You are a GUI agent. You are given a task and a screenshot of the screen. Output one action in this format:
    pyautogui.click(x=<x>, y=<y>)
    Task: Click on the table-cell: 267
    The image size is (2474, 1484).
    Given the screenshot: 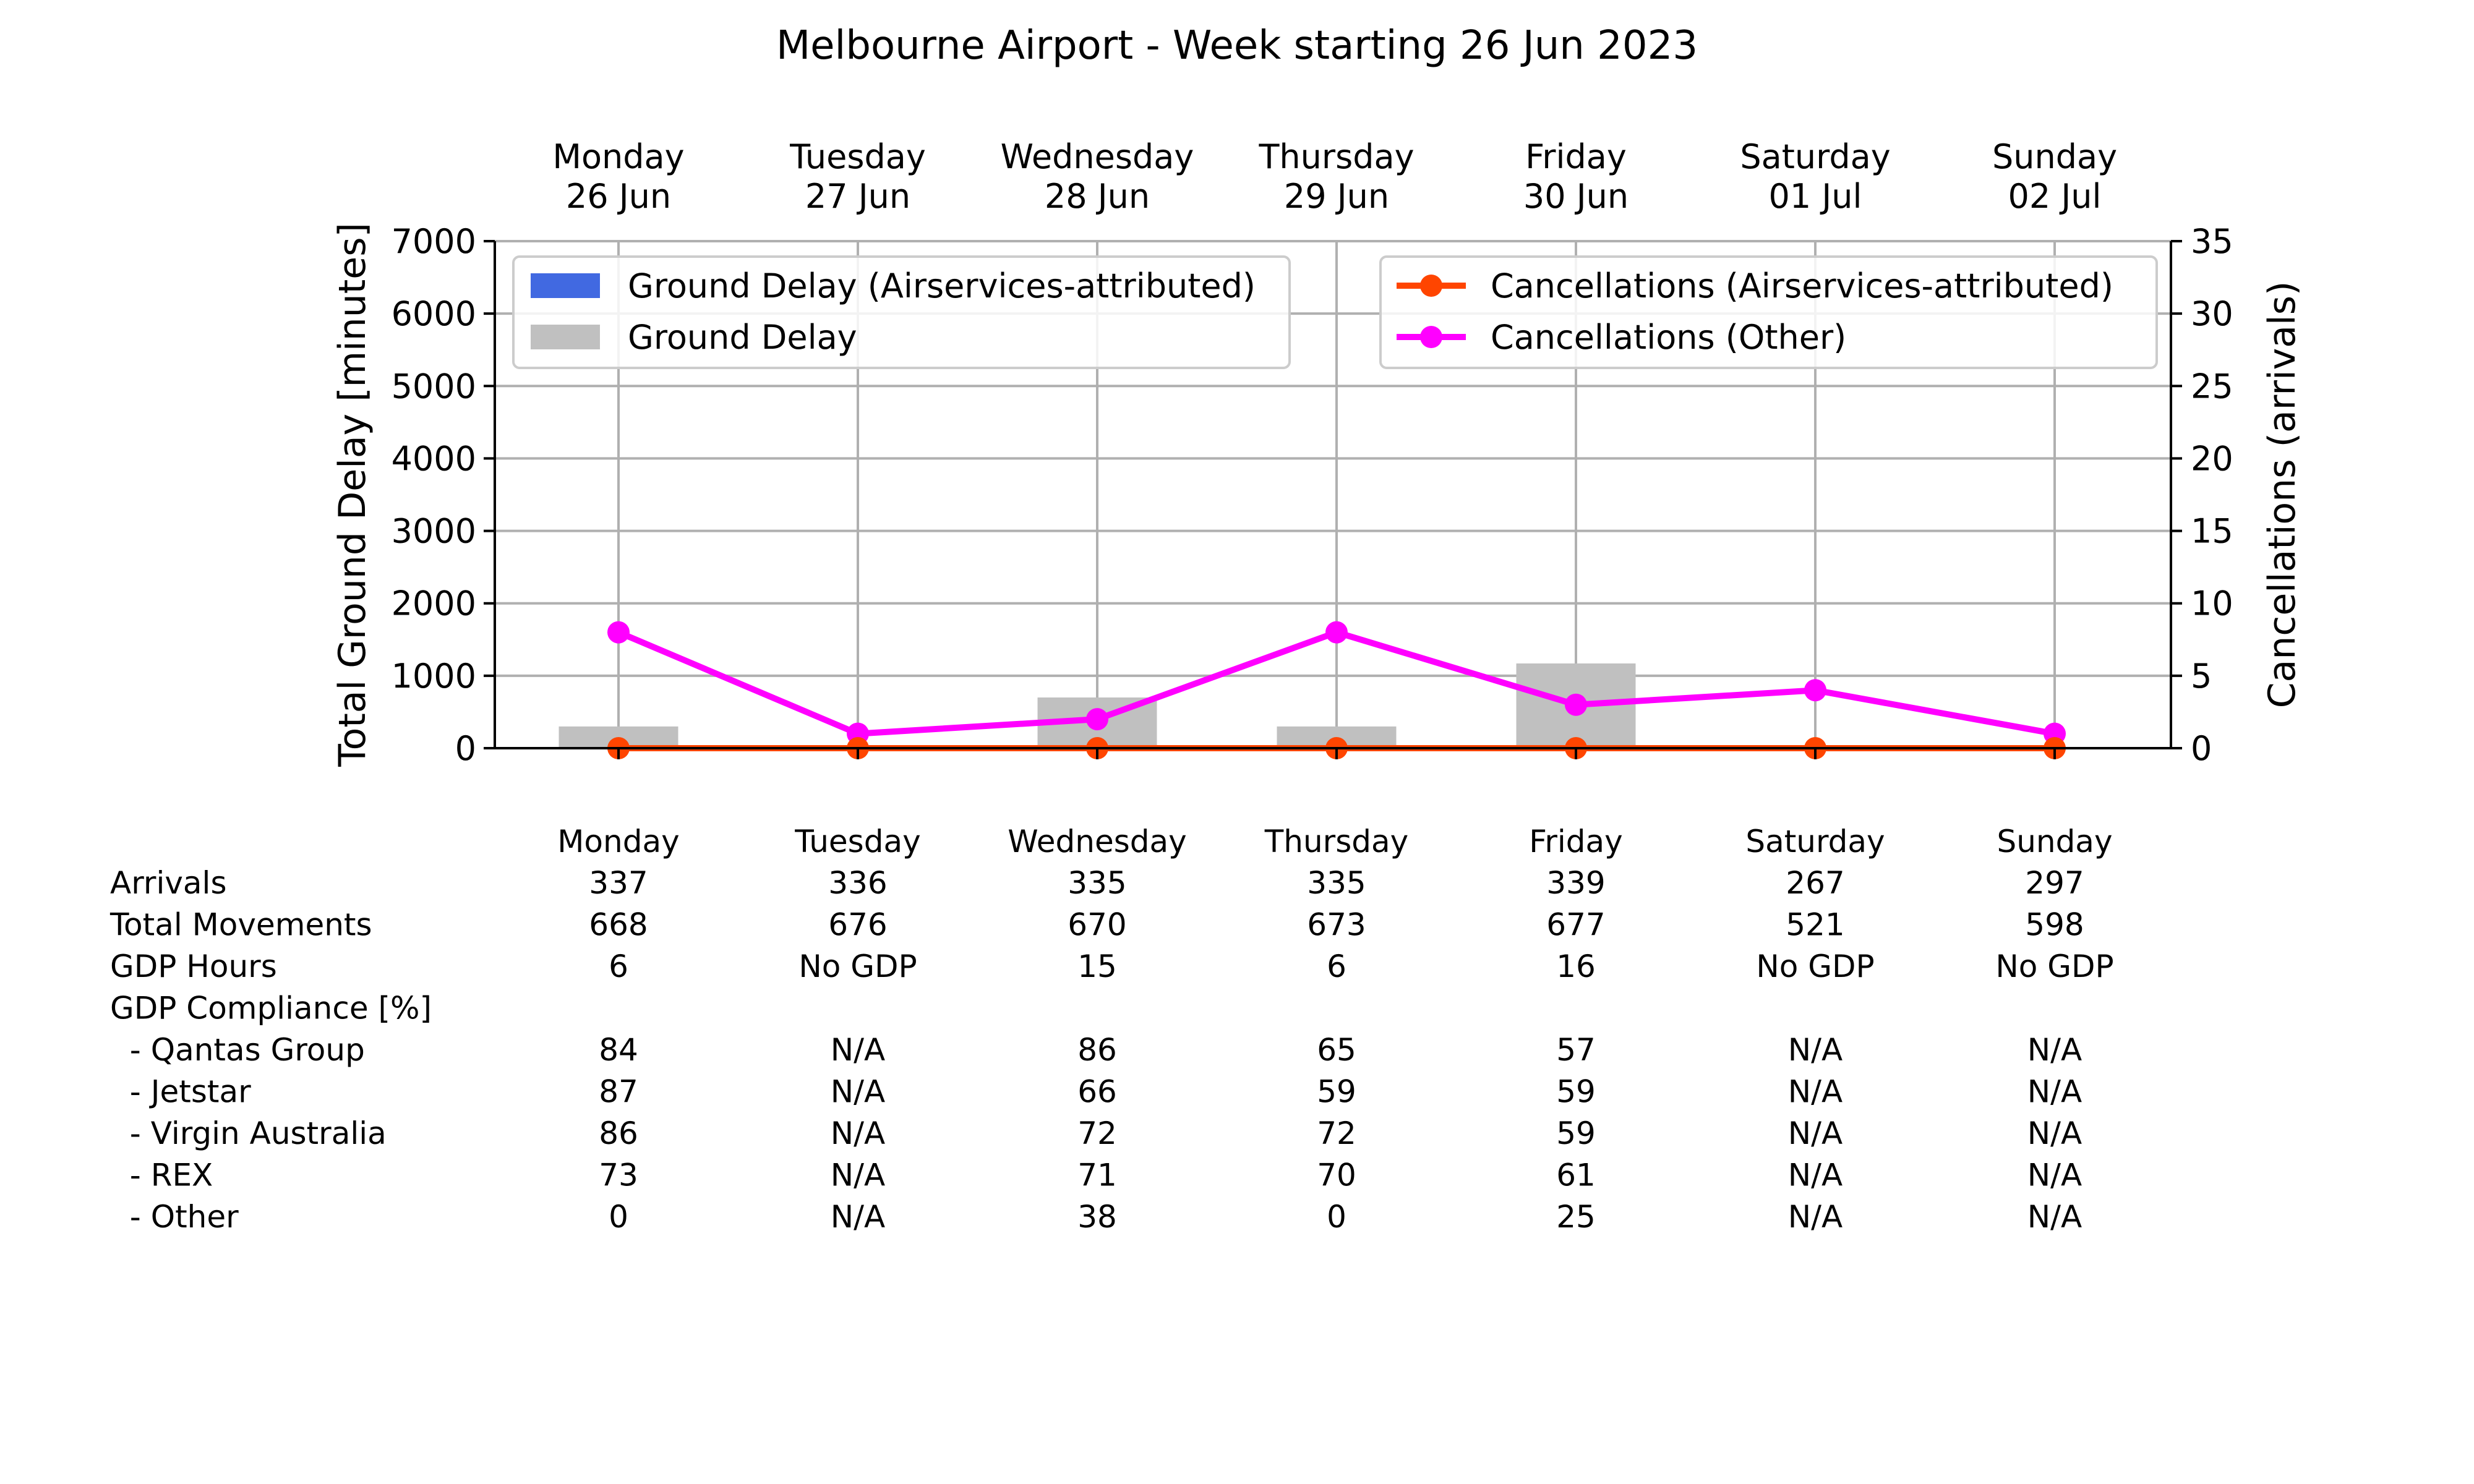 What is the action you would take?
    pyautogui.click(x=1815, y=883)
    